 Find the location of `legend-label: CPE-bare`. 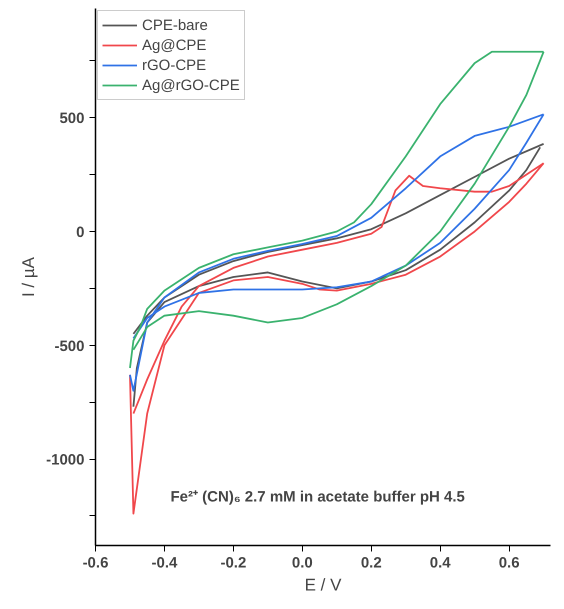

legend-label: CPE-bare is located at coordinates (175, 25).